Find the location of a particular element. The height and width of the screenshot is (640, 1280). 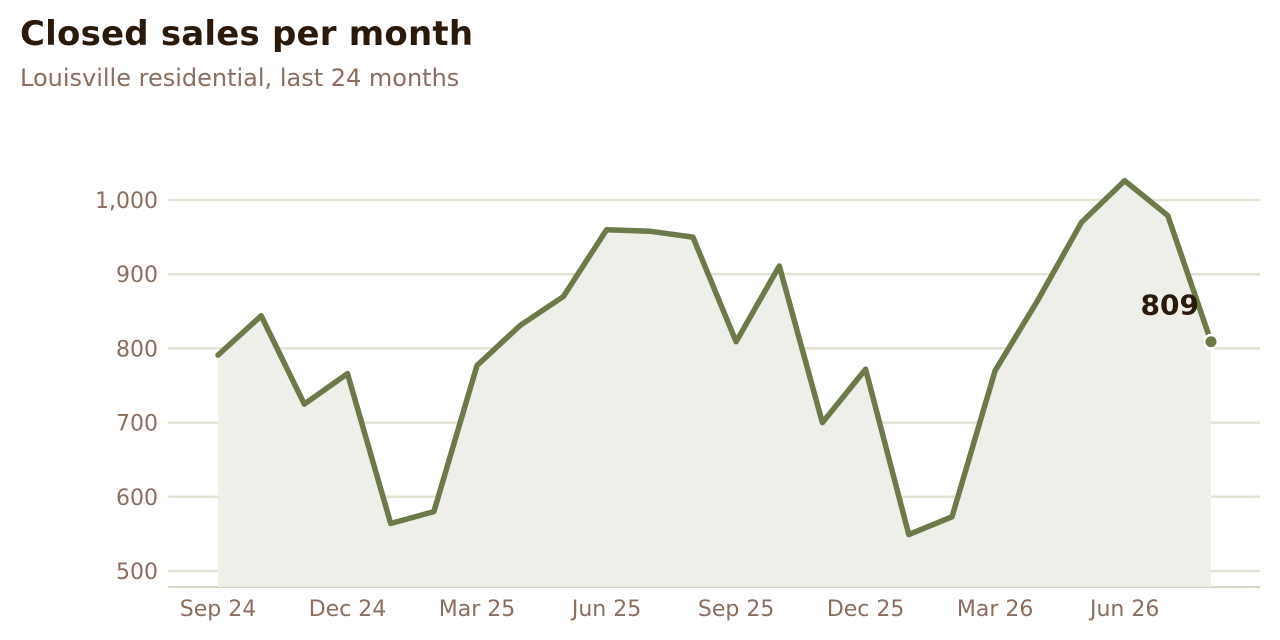

x-tick-label: Mar 25 is located at coordinates (477, 609).